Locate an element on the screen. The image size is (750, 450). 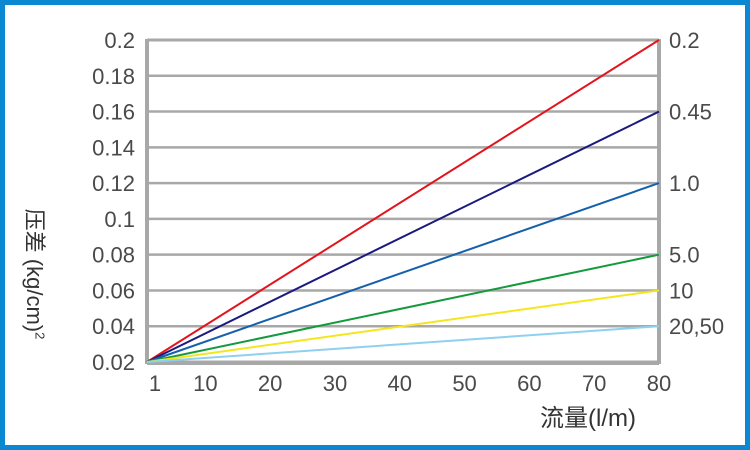
x-tick-label: 70 is located at coordinates (594, 383).